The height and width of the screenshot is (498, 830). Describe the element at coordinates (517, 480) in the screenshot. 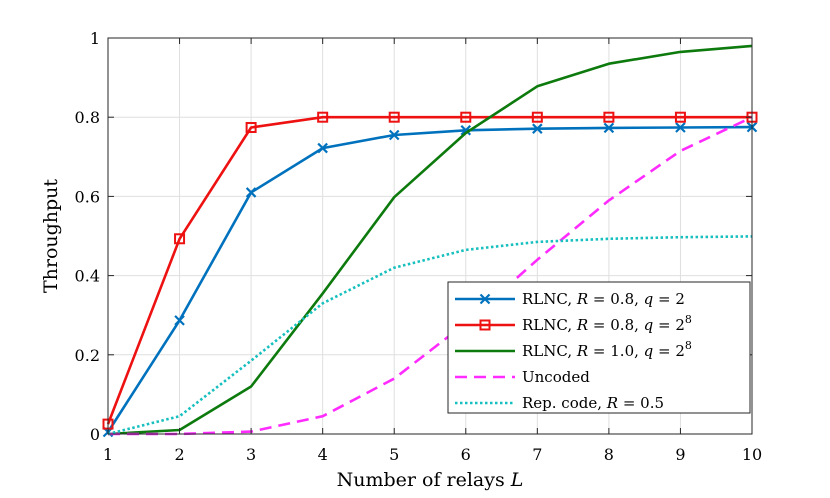

I see `x-axis-title-variable: L` at that location.